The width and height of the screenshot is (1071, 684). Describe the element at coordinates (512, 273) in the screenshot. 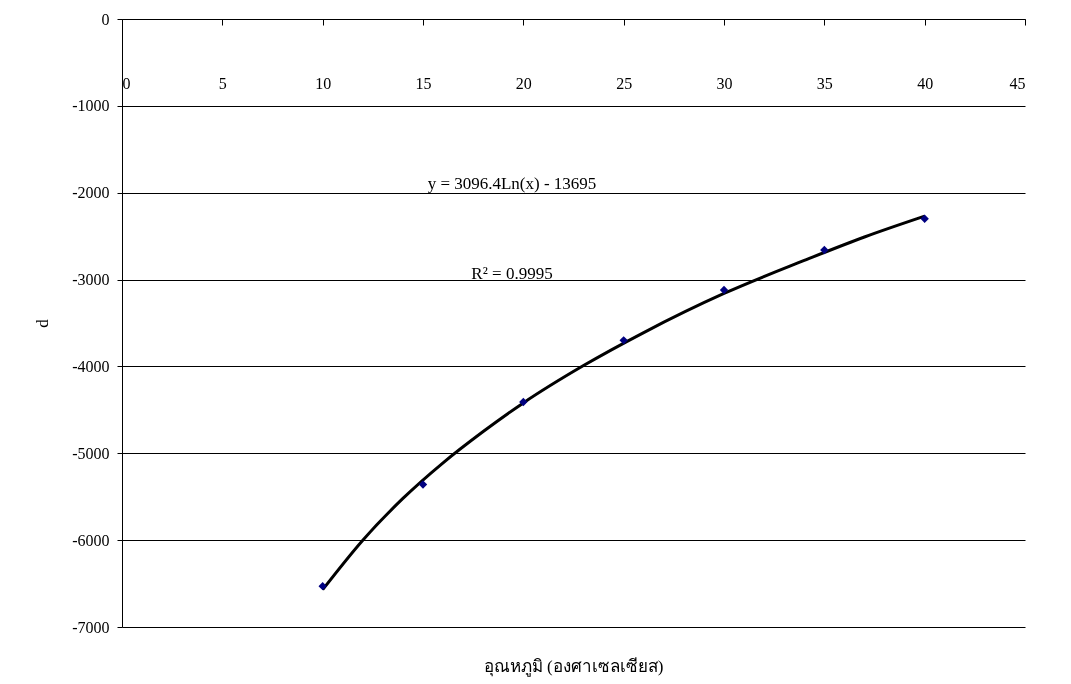

I see `annotation: R² = 0.9995` at that location.